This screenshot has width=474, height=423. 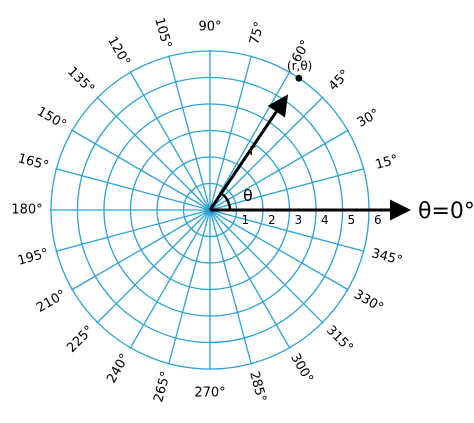 What do you see at coordinates (446, 211) in the screenshot?
I see `axis-label: θ=0°` at bounding box center [446, 211].